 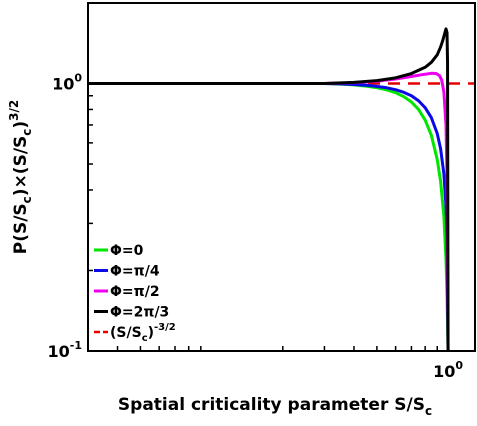 I want to click on y-tick-label: 10⁰, so click(x=67, y=83).